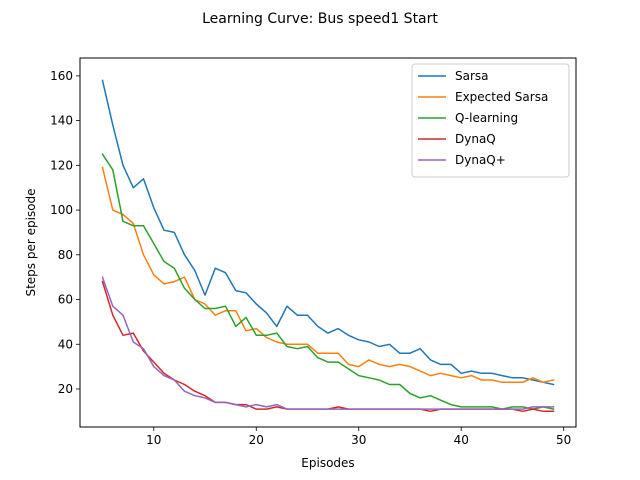 Image resolution: width=640 pixels, height=480 pixels. I want to click on x-tick-label: 30, so click(358, 440).